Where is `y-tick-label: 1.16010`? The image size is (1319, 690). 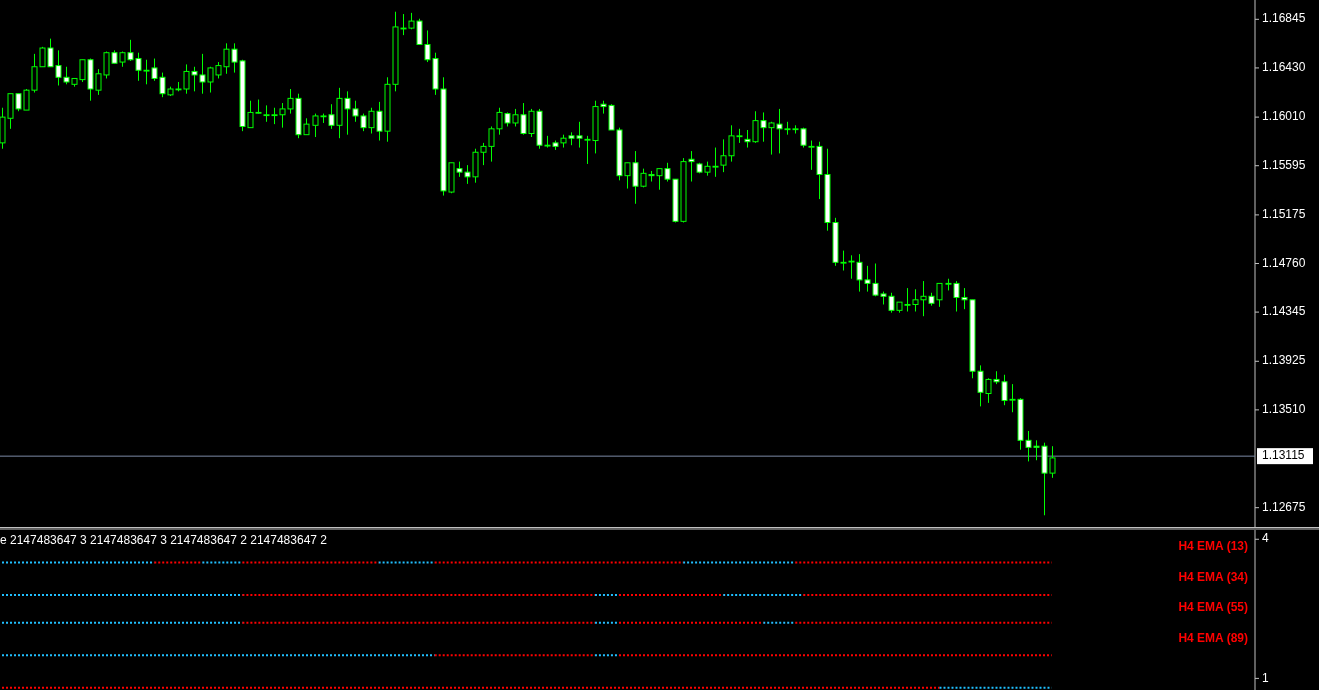 y-tick-label: 1.16010 is located at coordinates (1284, 116).